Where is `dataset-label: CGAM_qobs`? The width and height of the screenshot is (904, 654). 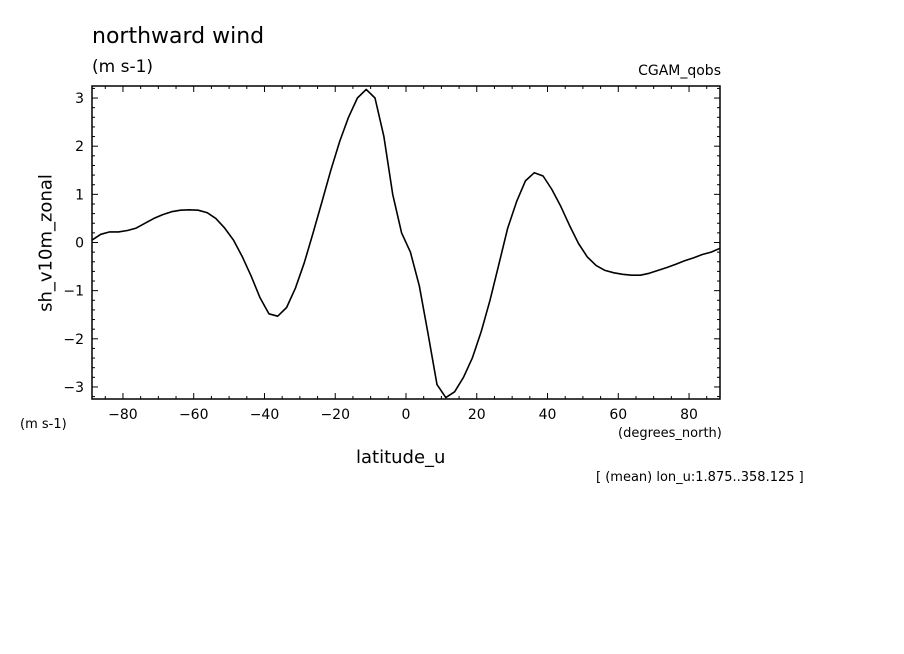 dataset-label: CGAM_qobs is located at coordinates (679, 71).